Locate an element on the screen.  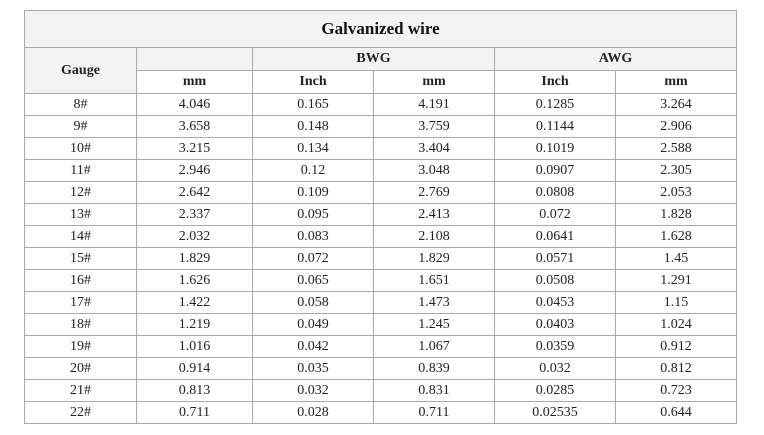
awg-mm-cell: 0.812 is located at coordinates (676, 368).